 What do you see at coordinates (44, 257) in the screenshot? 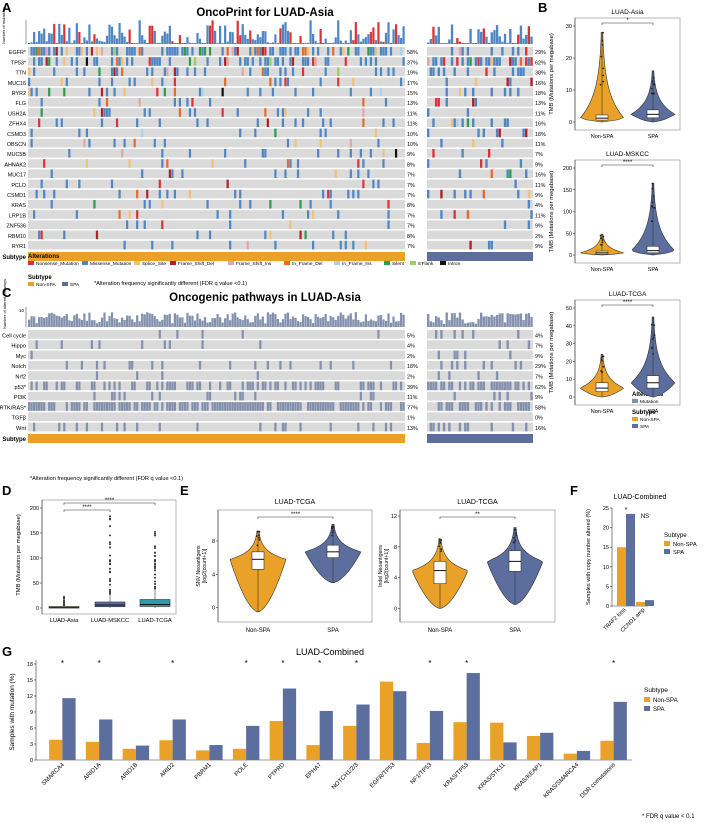
I see `oncoprint-legend-alterations-title: Alterations` at bounding box center [44, 257].